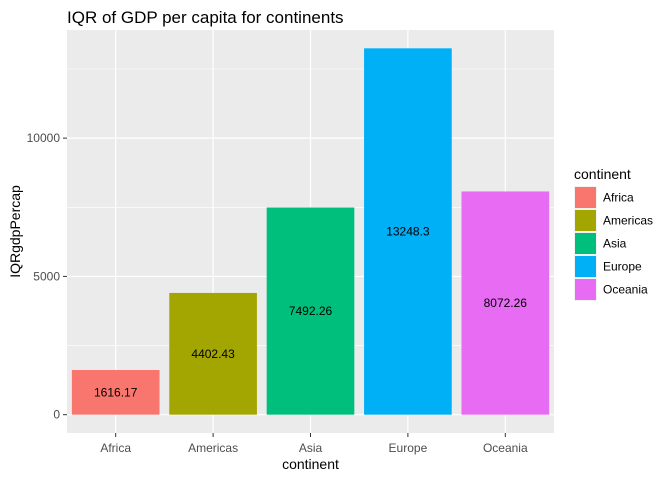 Image resolution: width=672 pixels, height=480 pixels. What do you see at coordinates (628, 221) in the screenshot?
I see `legend-label: Americas` at bounding box center [628, 221].